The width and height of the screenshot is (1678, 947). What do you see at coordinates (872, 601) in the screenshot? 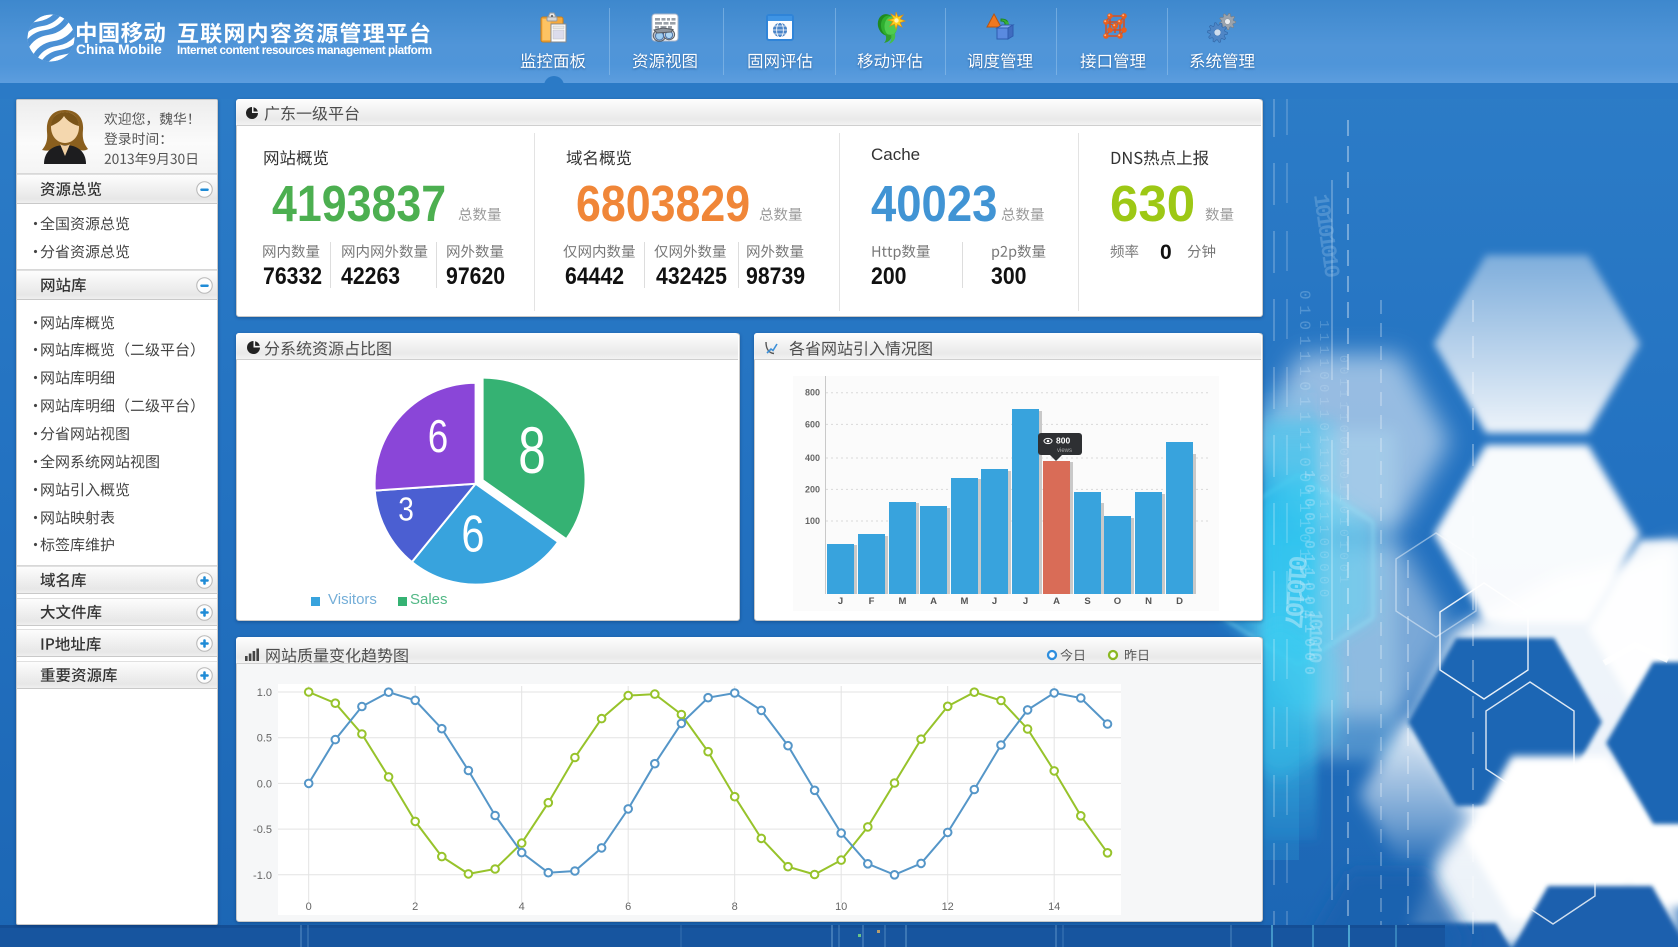
I see `svg-text: F` at bounding box center [872, 601].